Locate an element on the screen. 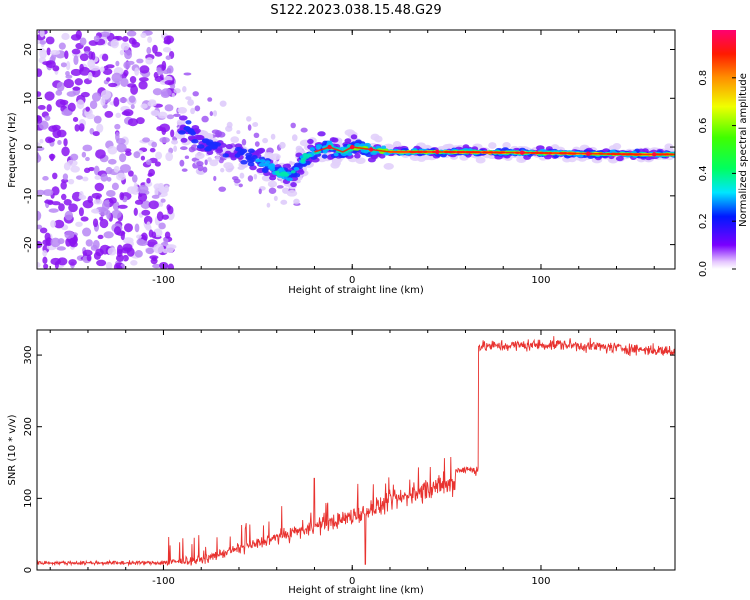 The image size is (750, 600). ridge-core is located at coordinates (494, 151).